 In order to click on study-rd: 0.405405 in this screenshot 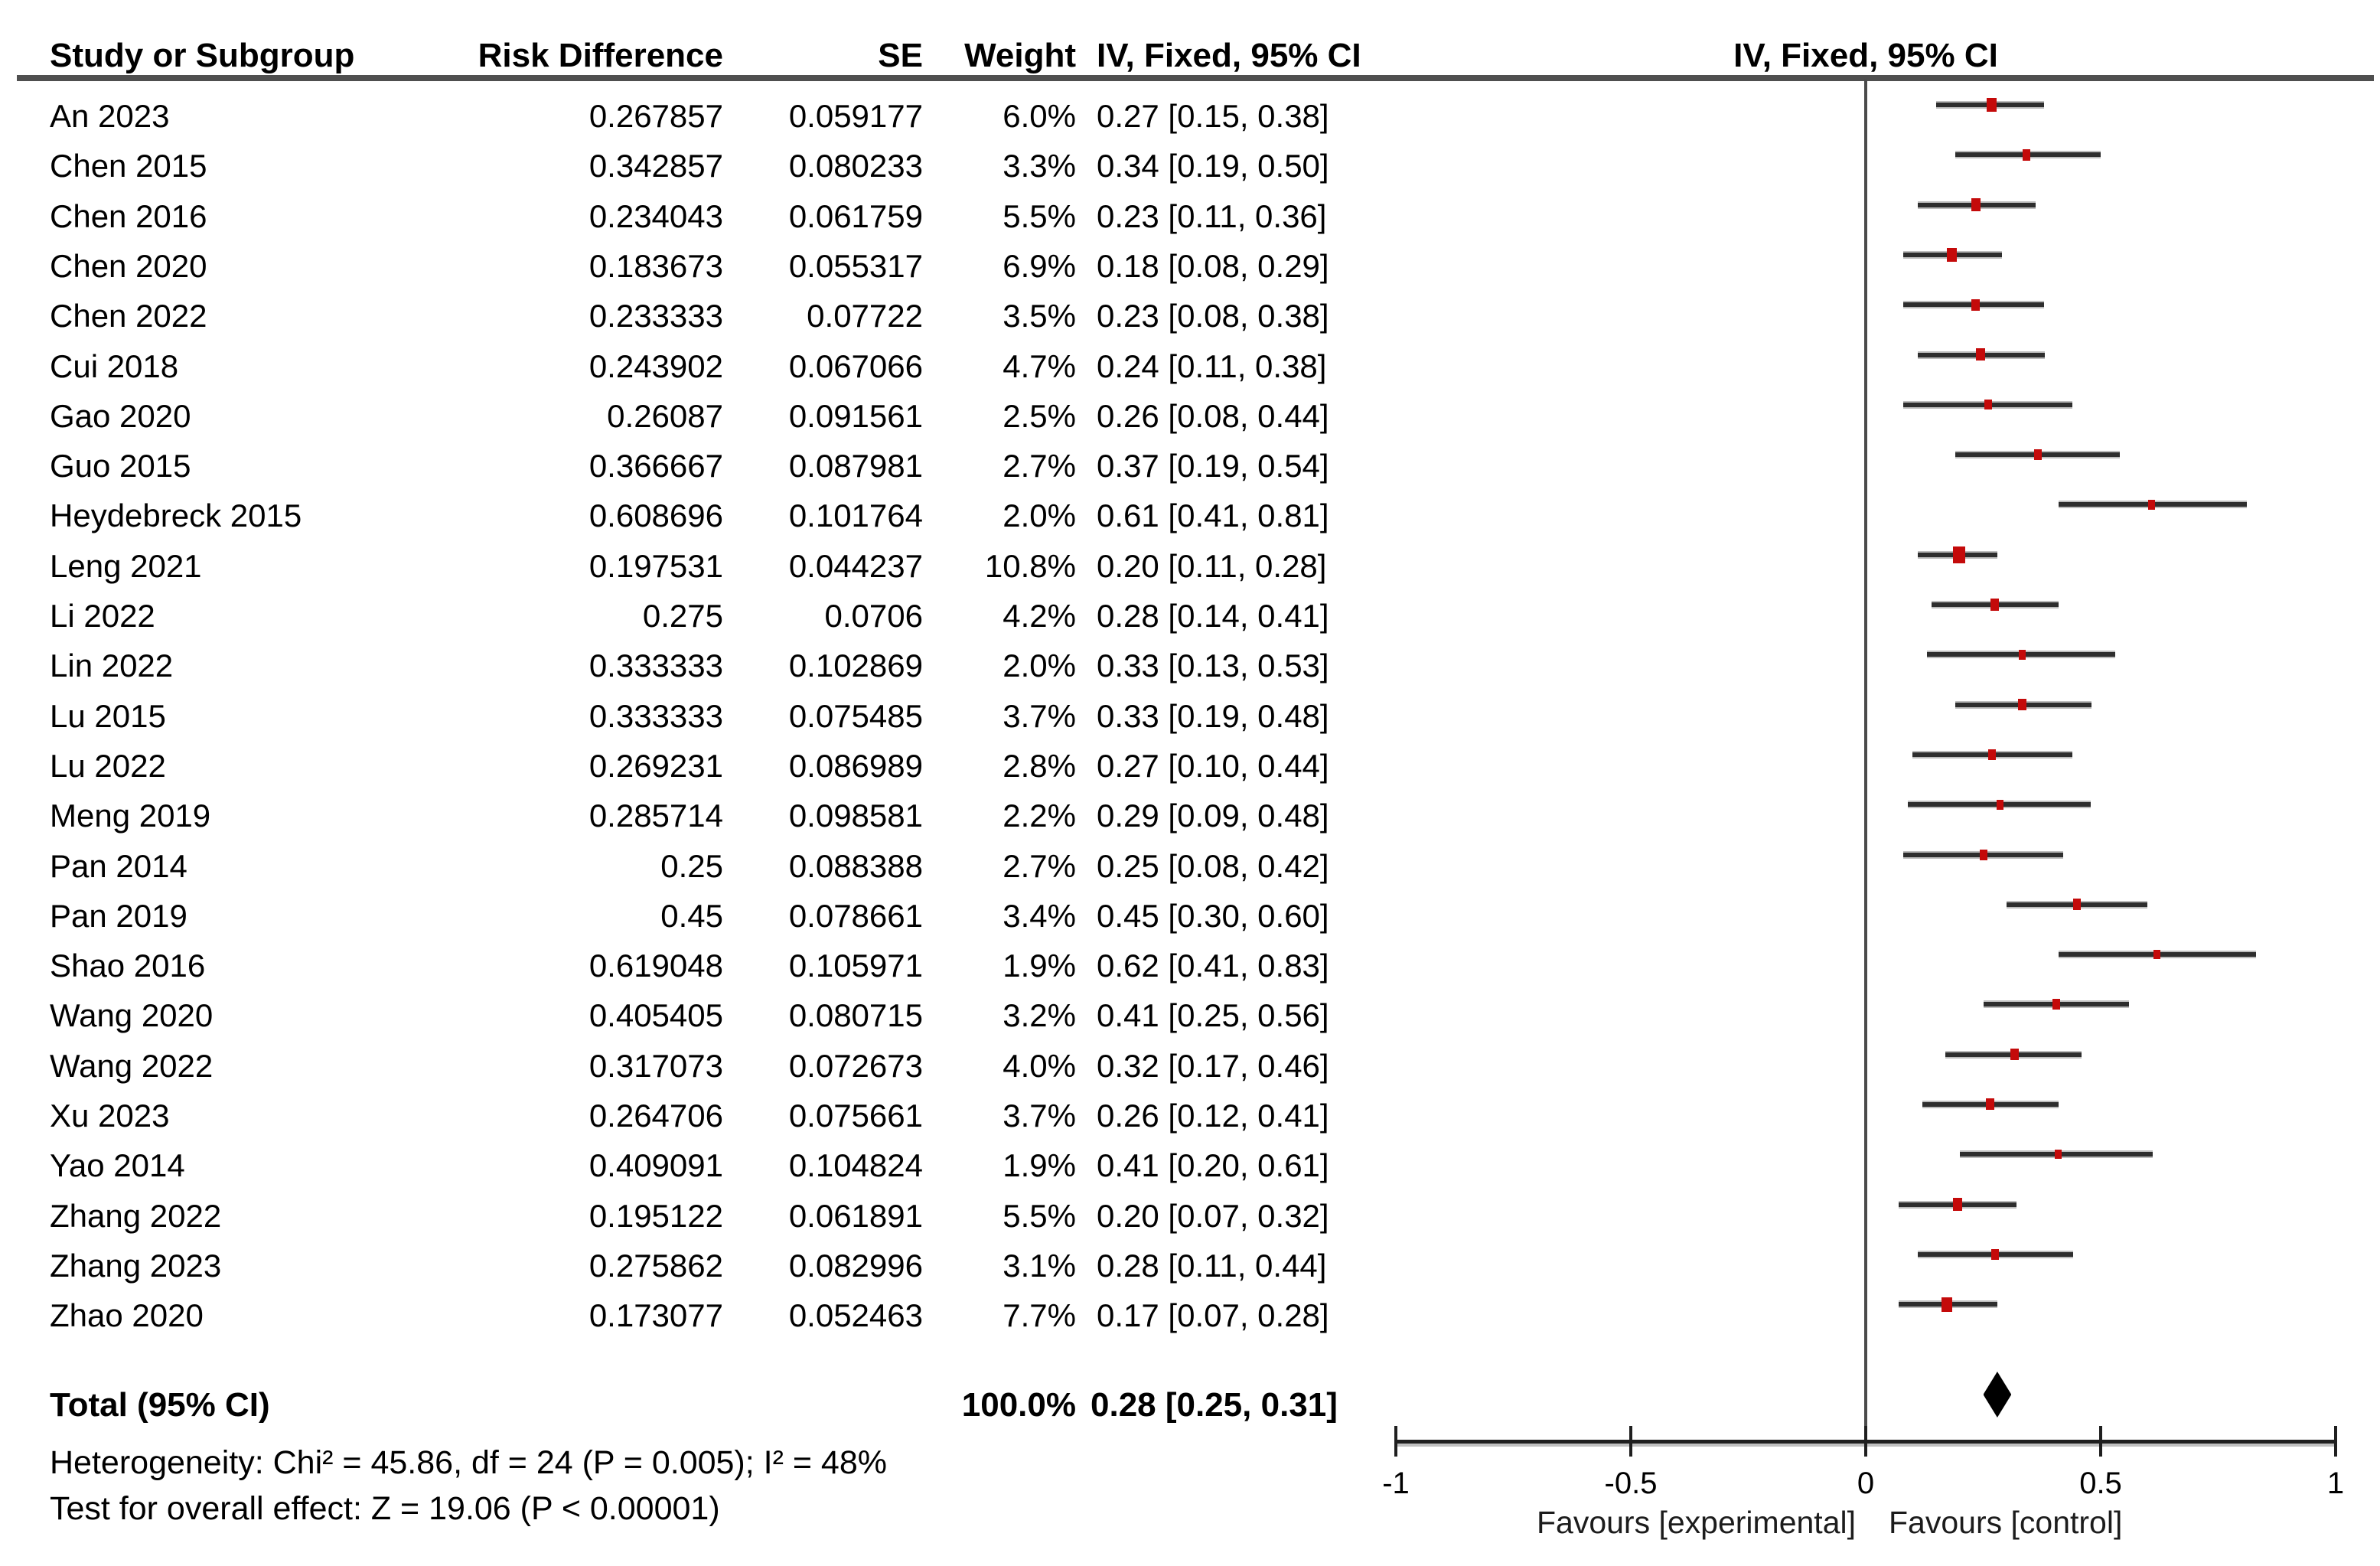, I will do `click(655, 1015)`.